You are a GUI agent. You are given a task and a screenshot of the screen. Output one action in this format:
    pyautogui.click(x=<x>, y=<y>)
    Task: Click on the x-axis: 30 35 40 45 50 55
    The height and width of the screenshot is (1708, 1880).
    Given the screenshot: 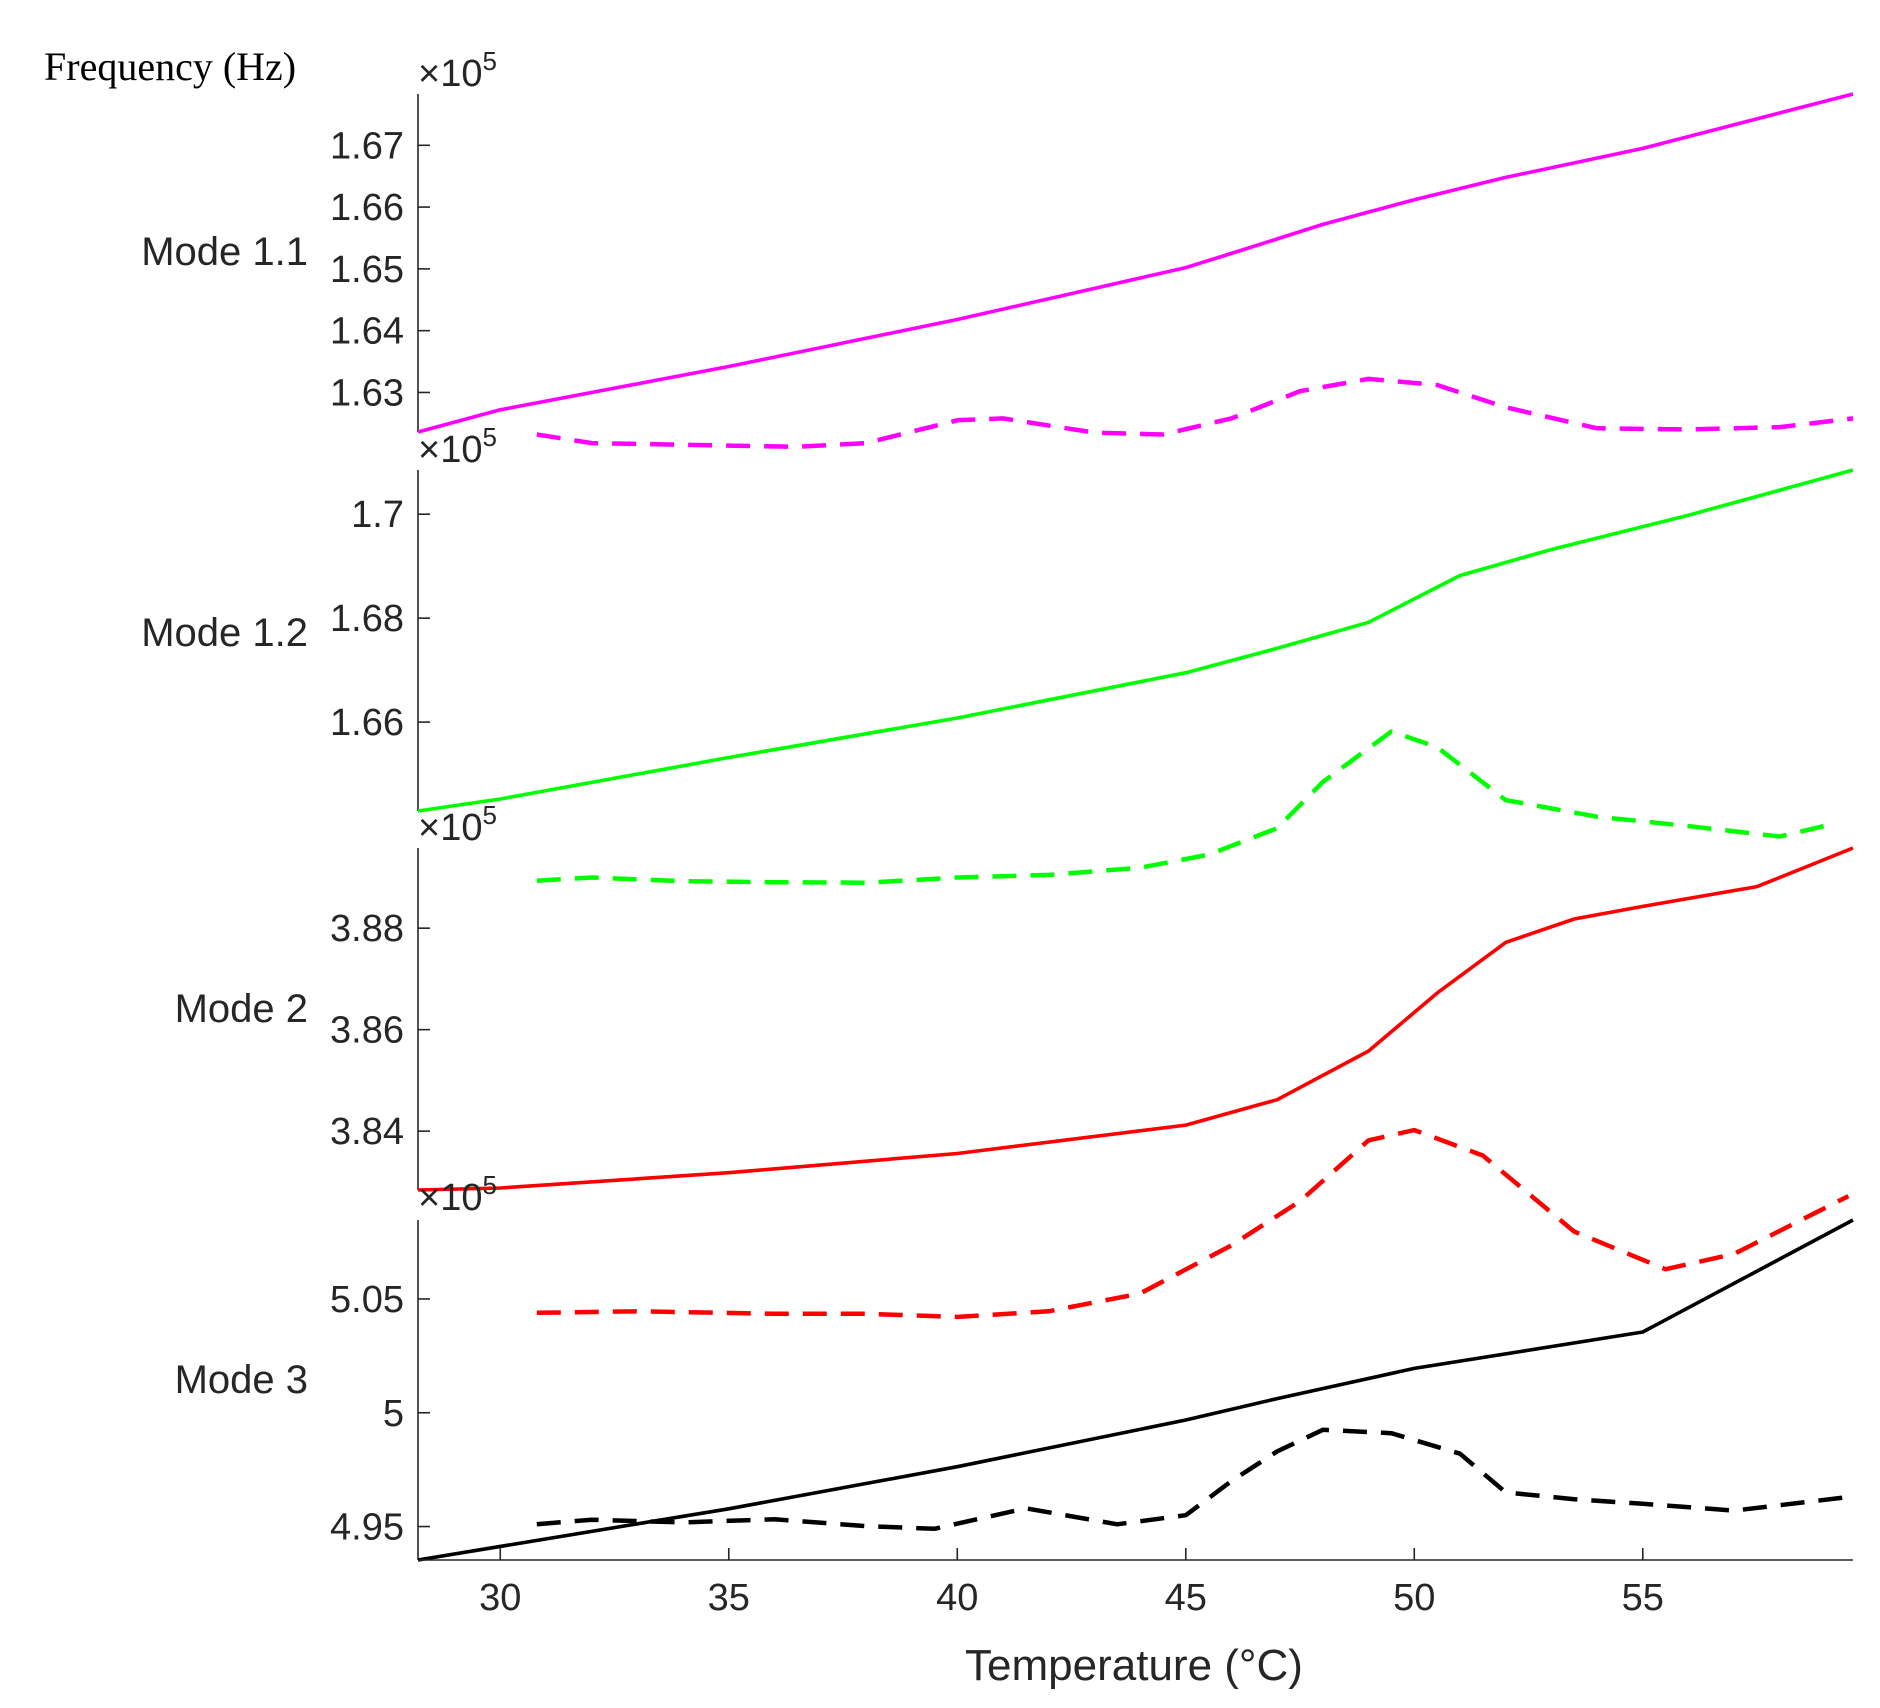 What is the action you would take?
    pyautogui.click(x=1135, y=1583)
    